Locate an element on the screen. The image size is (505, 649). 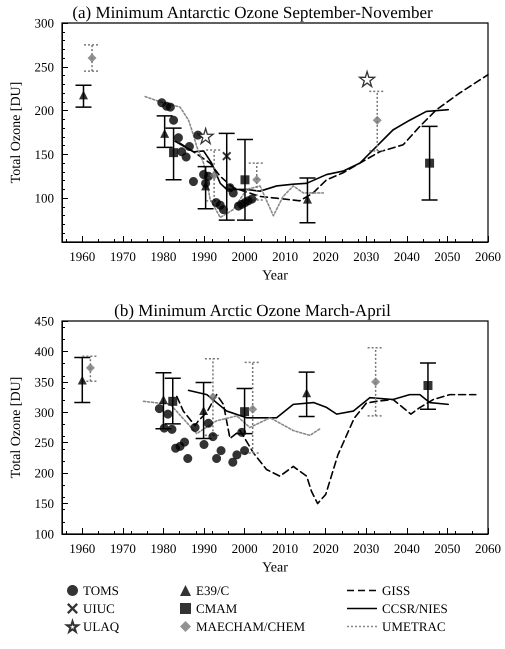
legend-label: CMAM is located at coordinates (217, 608).